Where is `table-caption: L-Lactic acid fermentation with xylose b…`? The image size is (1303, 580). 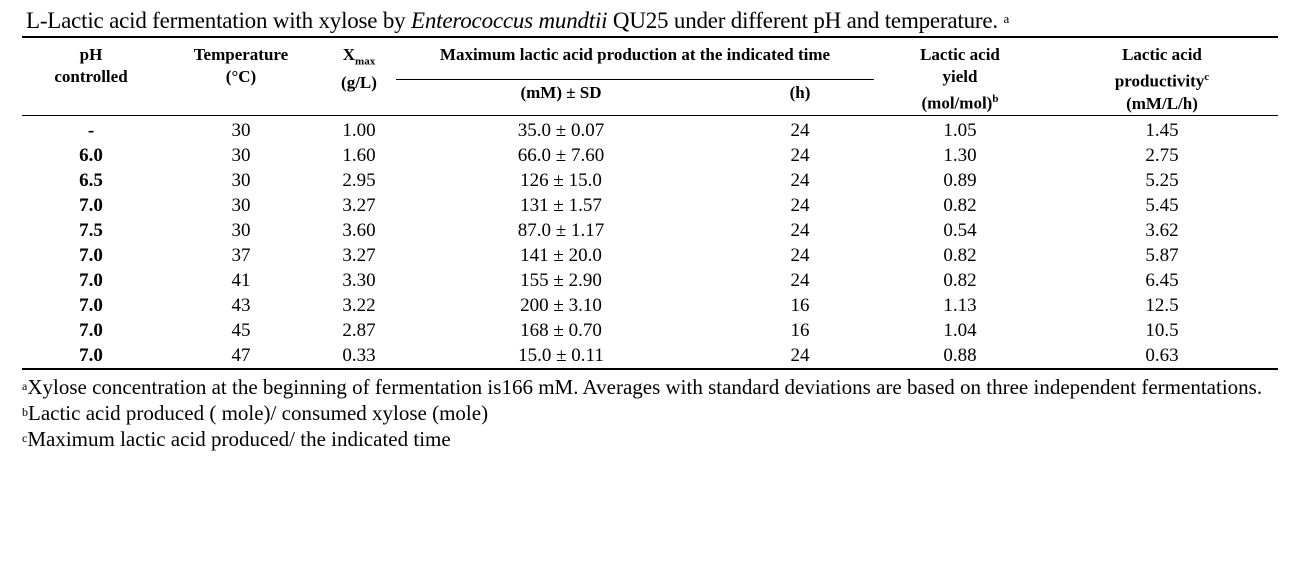 table-caption: L-Lactic acid fermentation with xylose b… is located at coordinates (650, 21).